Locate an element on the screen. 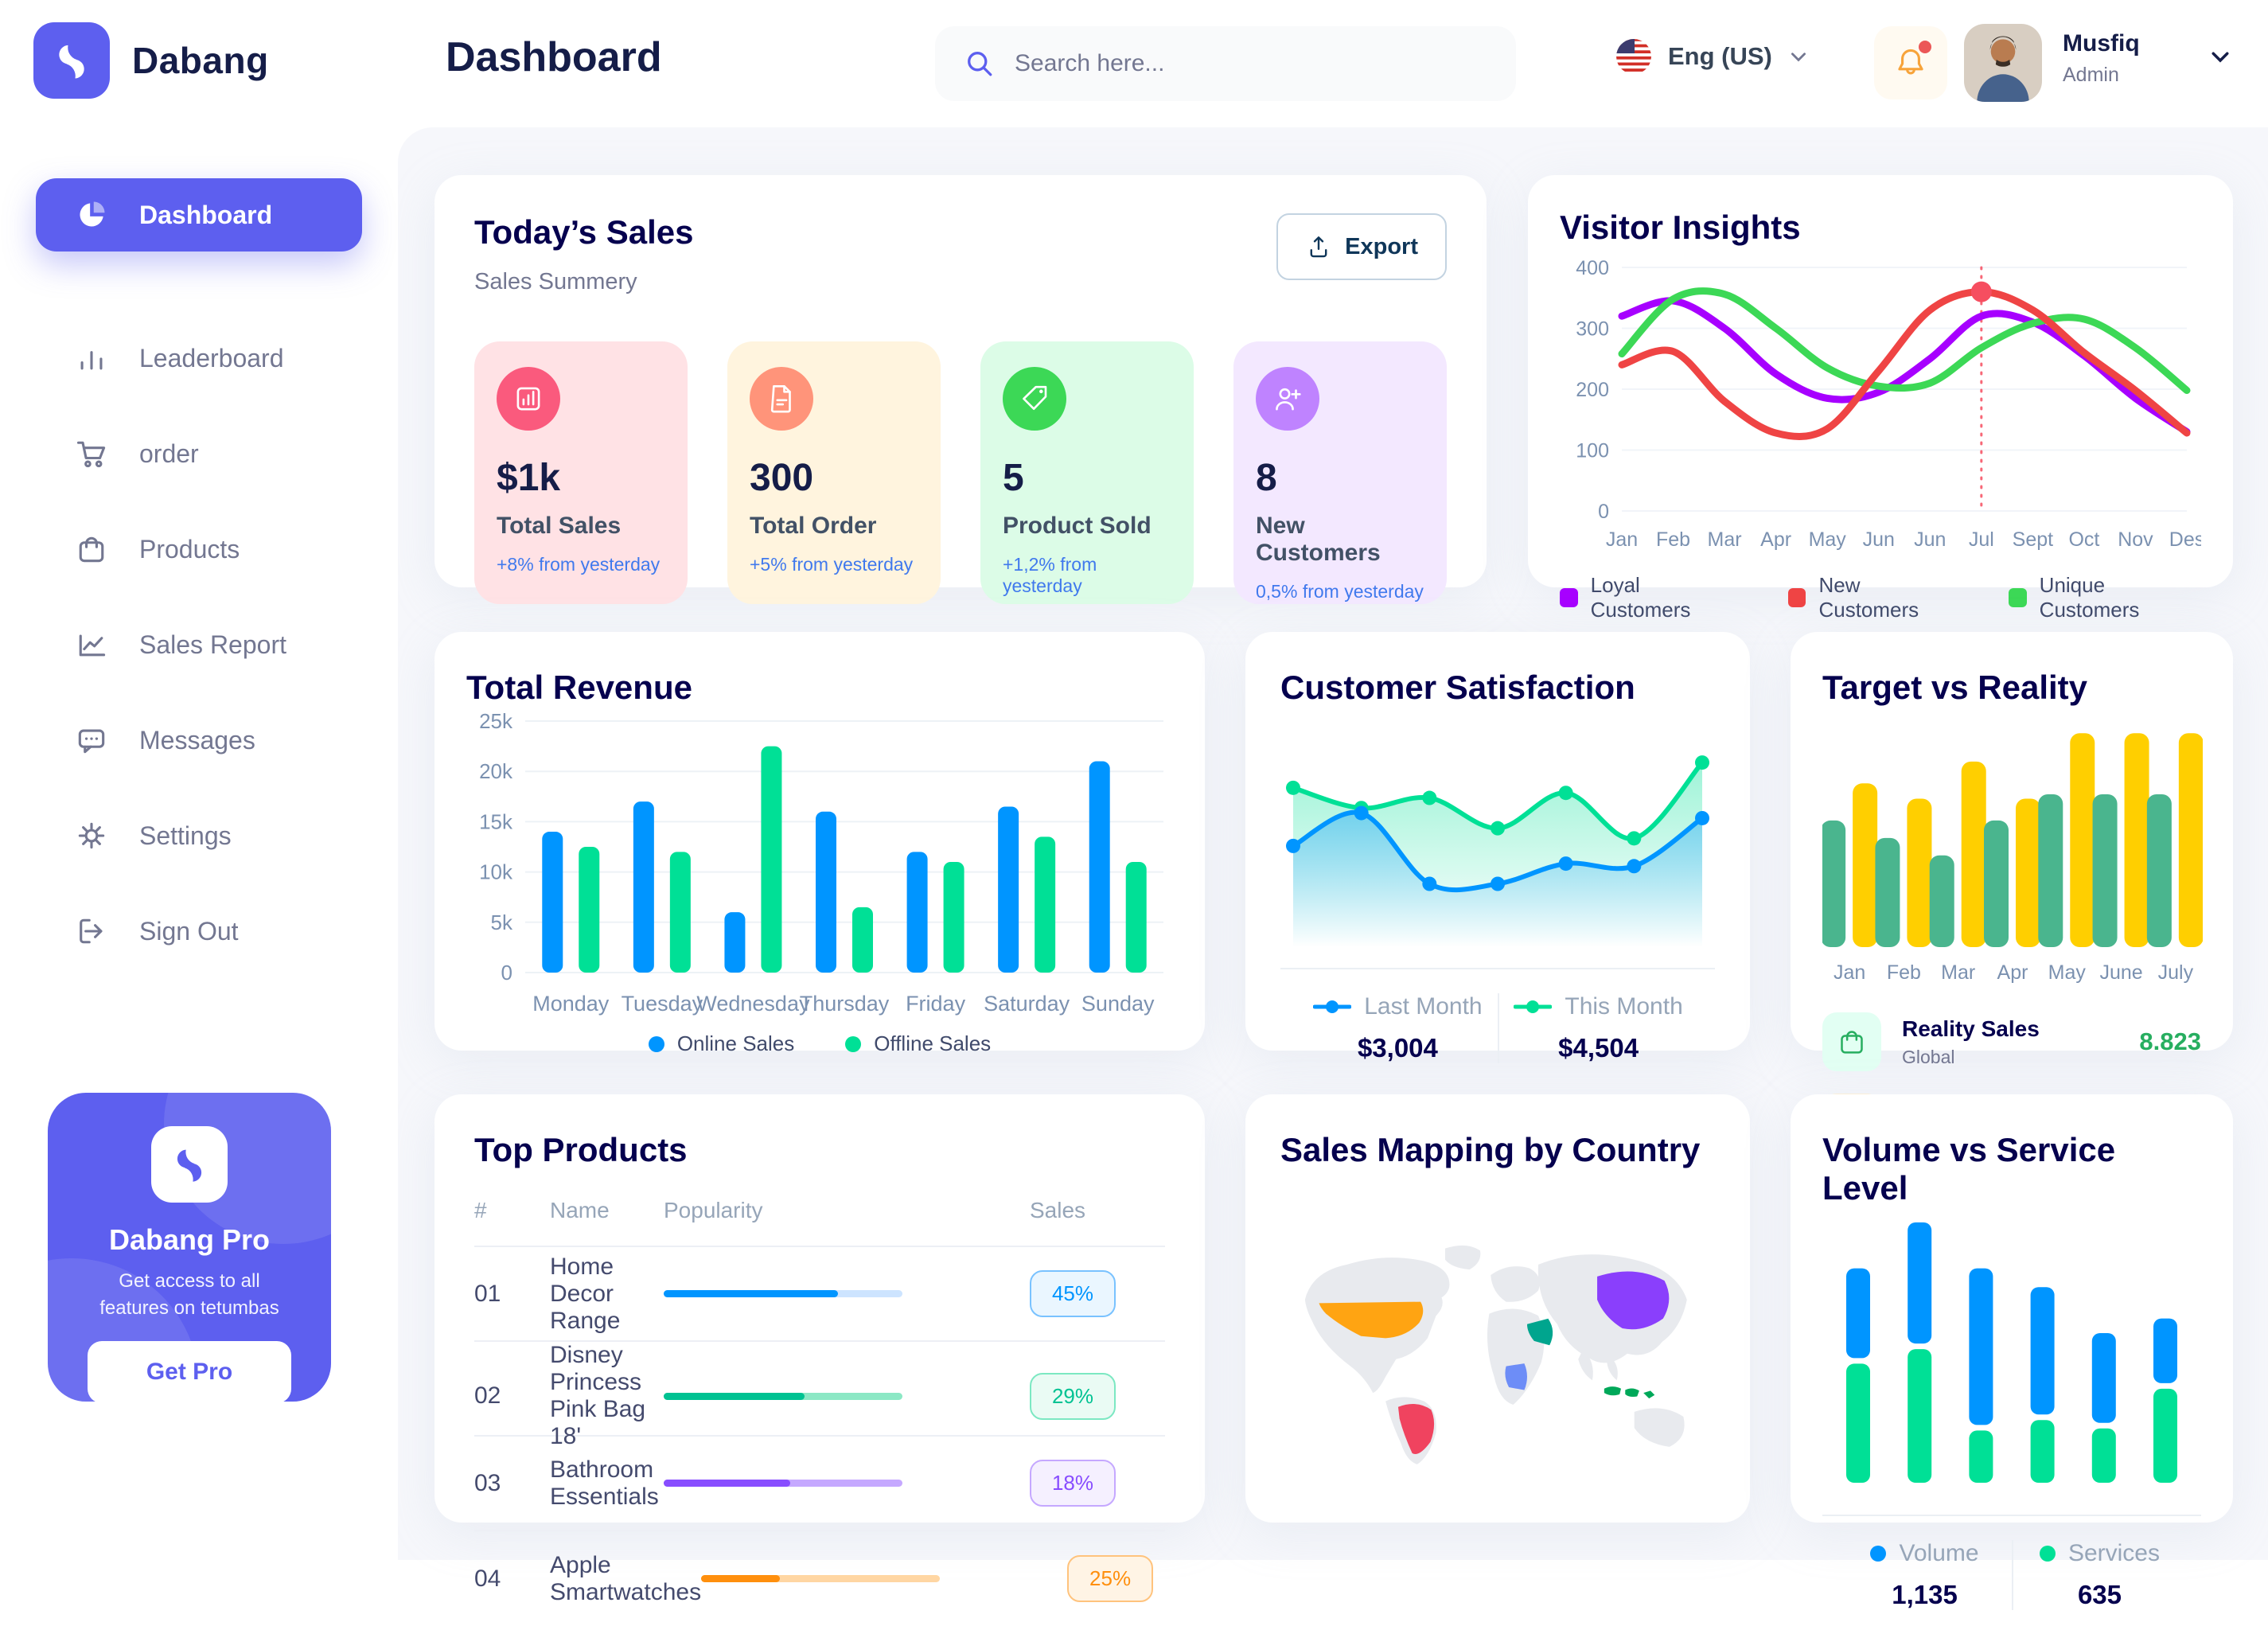 The height and width of the screenshot is (1626, 2268). sidebar-item-label: order is located at coordinates (169, 453).